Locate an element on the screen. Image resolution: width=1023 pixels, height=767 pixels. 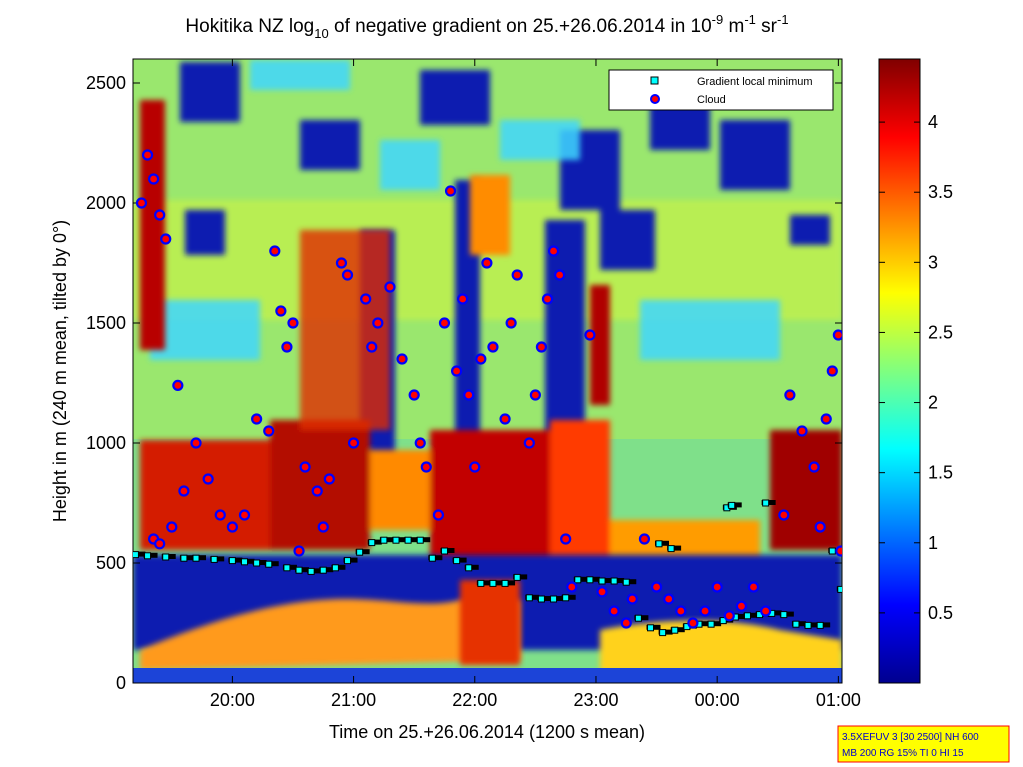
y-tick-labels: 0 500 1000 1500 2000 2500 is located at coordinates (106, 383).